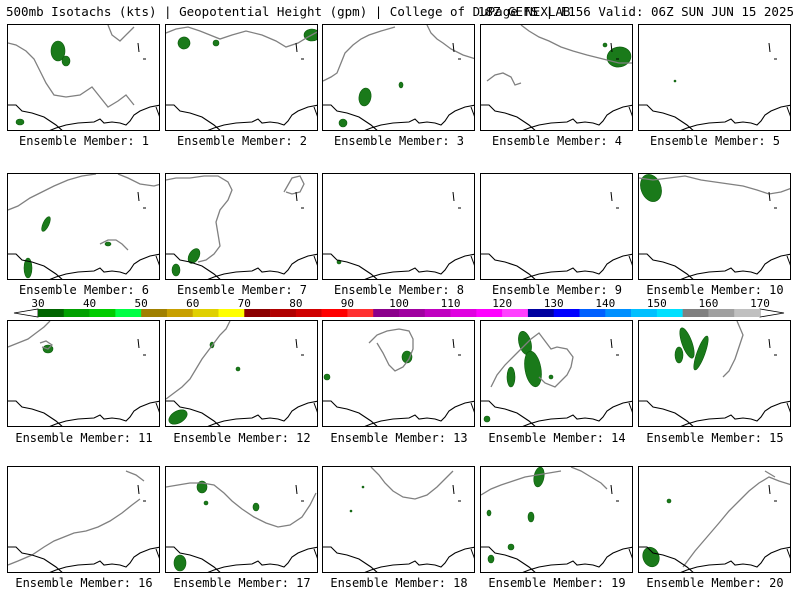  What do you see at coordinates (84, 141) in the screenshot?
I see `member-label: Ensemble Member: 1` at bounding box center [84, 141].